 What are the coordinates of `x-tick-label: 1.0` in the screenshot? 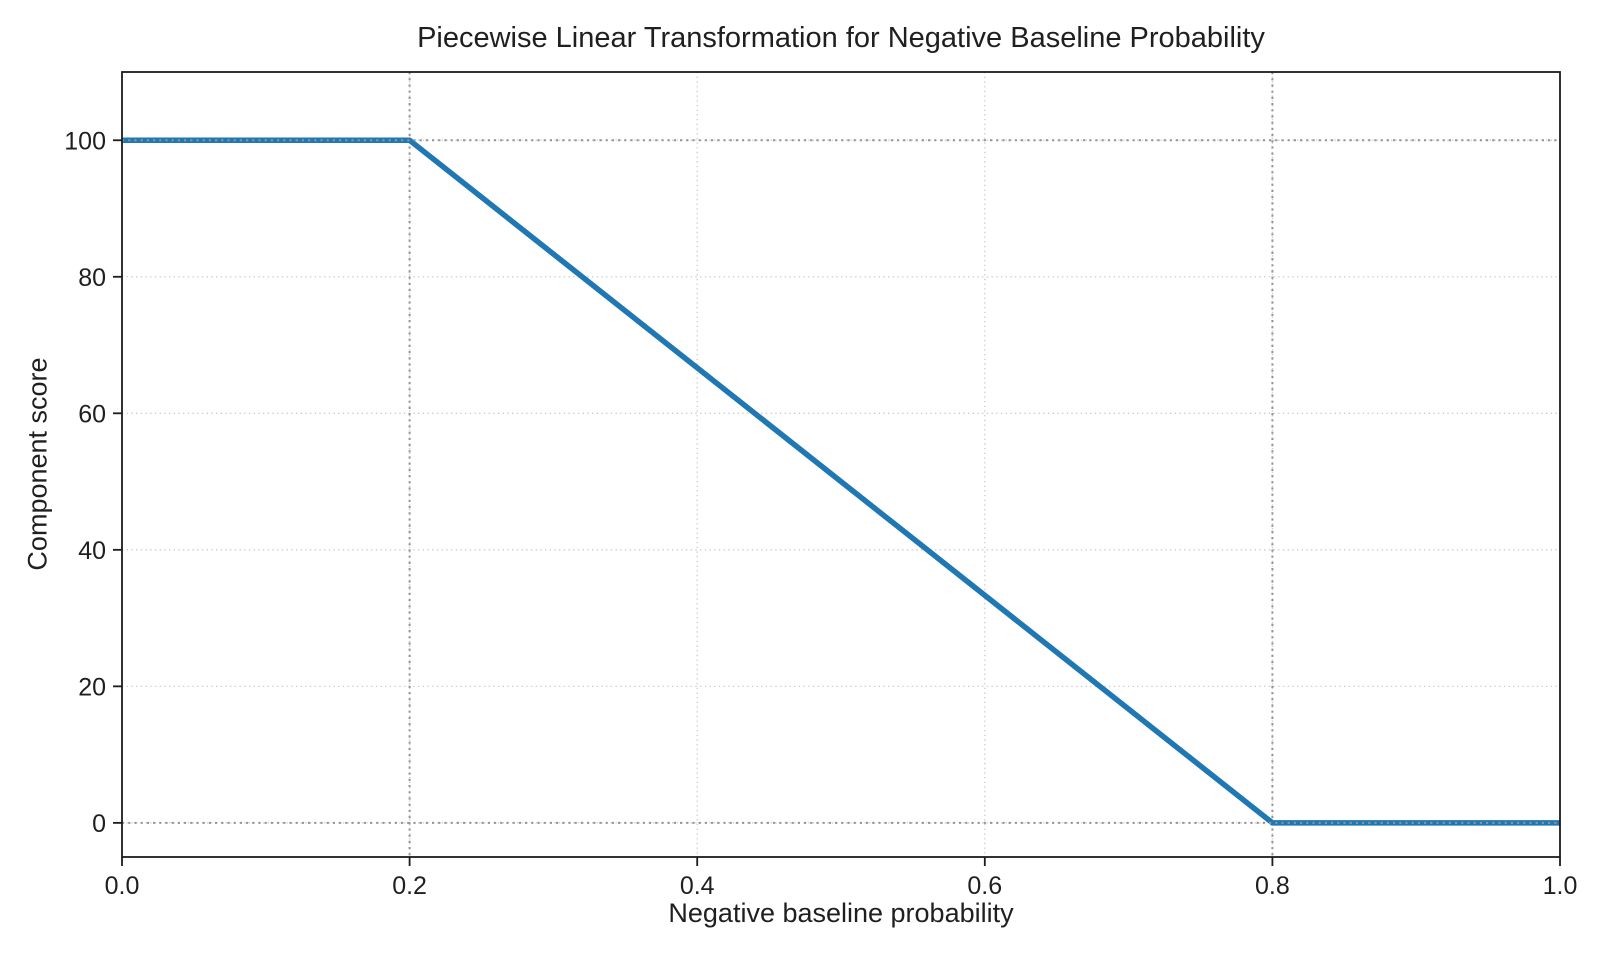 It's located at (1560, 886).